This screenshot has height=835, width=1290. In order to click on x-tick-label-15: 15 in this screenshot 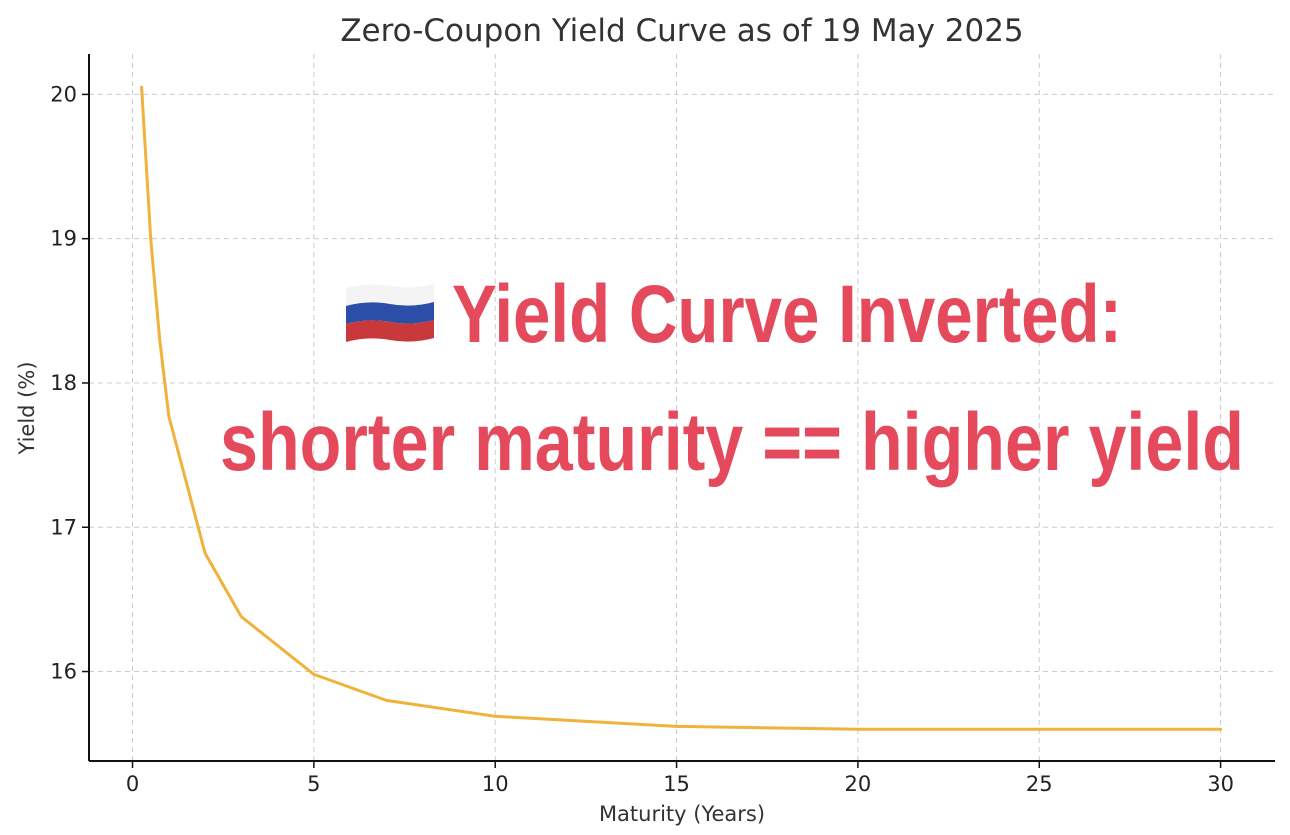, I will do `click(676, 784)`.